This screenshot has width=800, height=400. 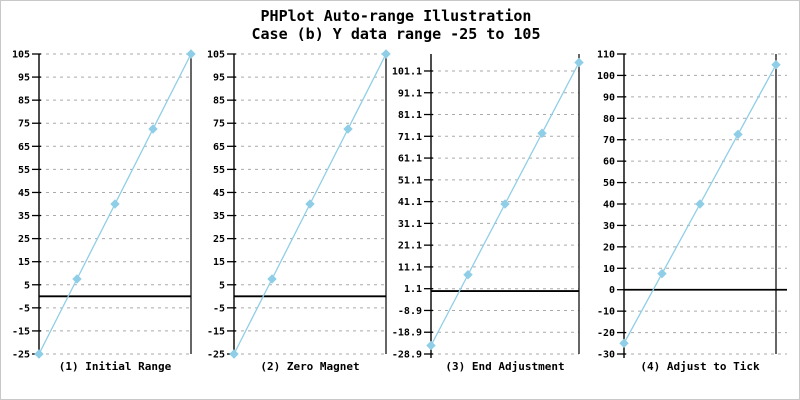 I want to click on y-tick-label: 71.1, so click(x=410, y=137).